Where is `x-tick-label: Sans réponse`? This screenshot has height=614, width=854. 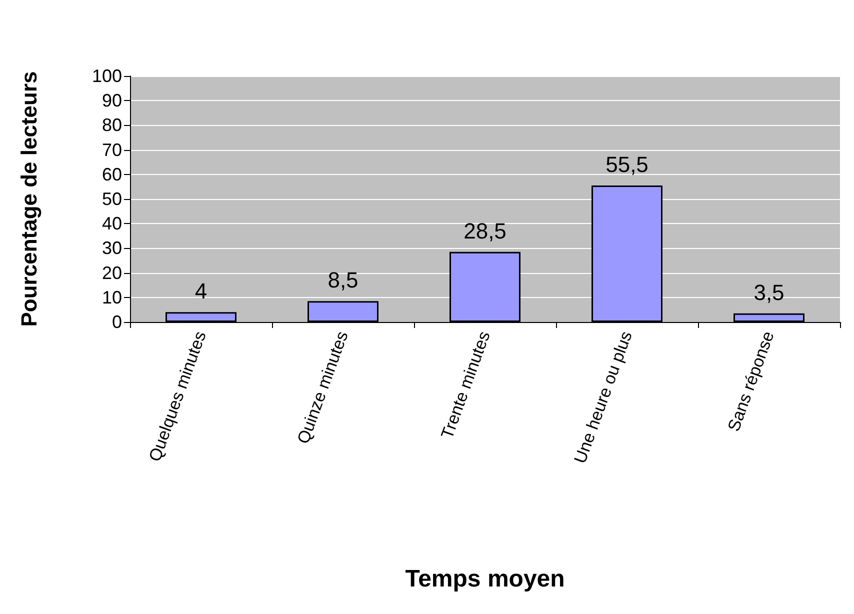
x-tick-label: Sans réponse is located at coordinates (751, 381).